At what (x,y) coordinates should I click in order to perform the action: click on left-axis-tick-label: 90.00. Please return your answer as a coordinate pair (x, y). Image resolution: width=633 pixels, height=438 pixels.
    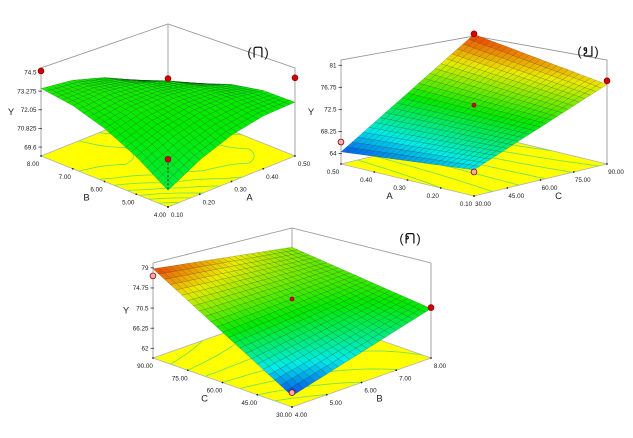
    Looking at the image, I should click on (145, 366).